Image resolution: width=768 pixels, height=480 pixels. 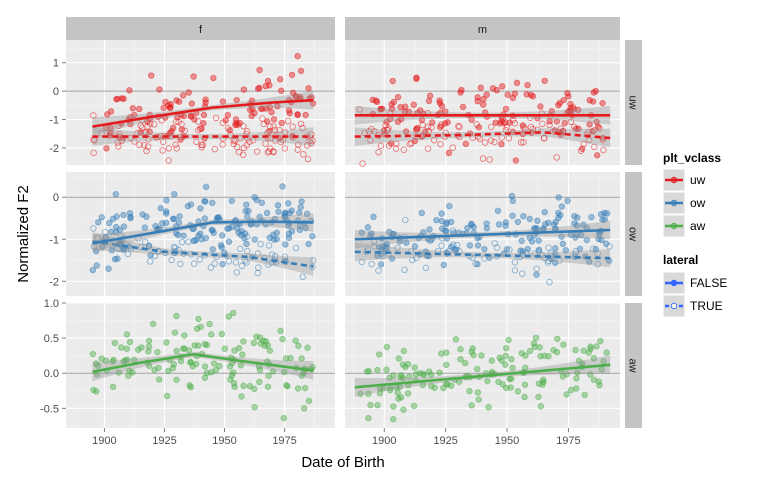 What do you see at coordinates (674, 306) in the screenshot?
I see `legend-point-TRUE` at bounding box center [674, 306].